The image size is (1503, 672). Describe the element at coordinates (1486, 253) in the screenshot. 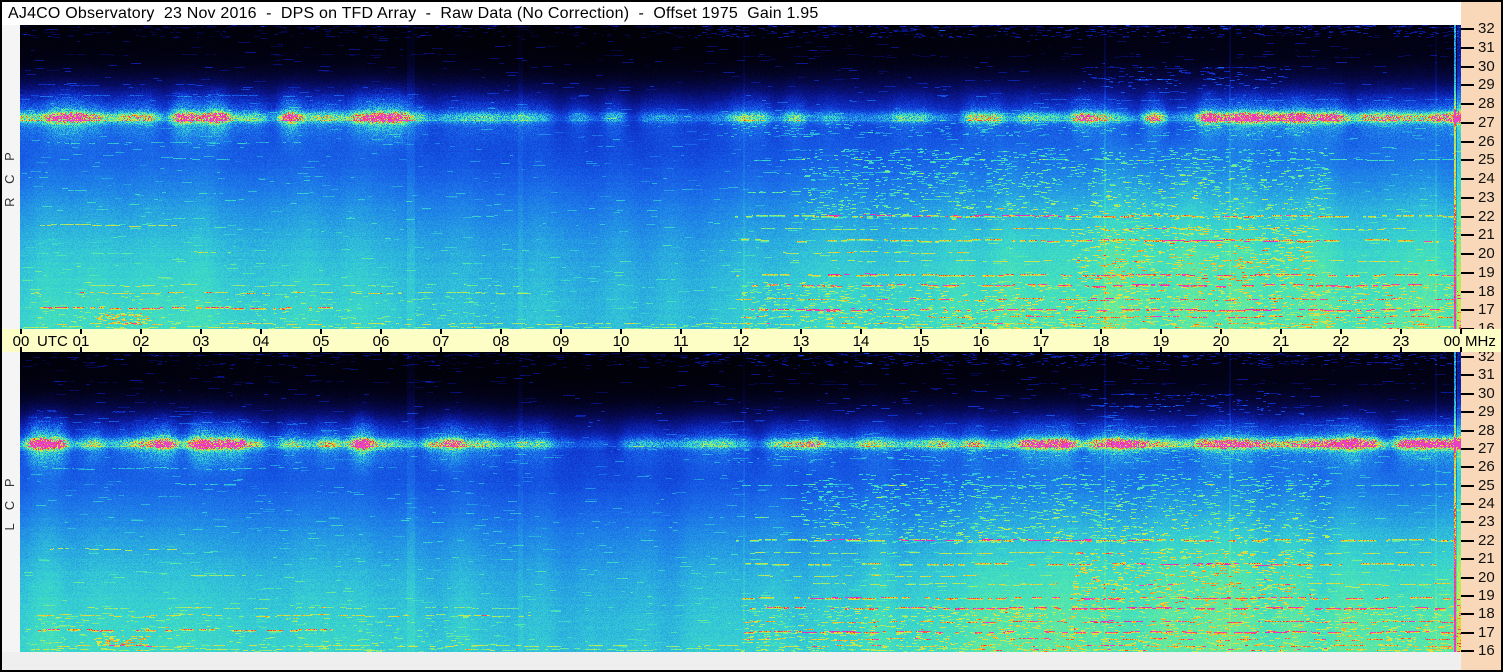

I see `freq-label: 20` at that location.